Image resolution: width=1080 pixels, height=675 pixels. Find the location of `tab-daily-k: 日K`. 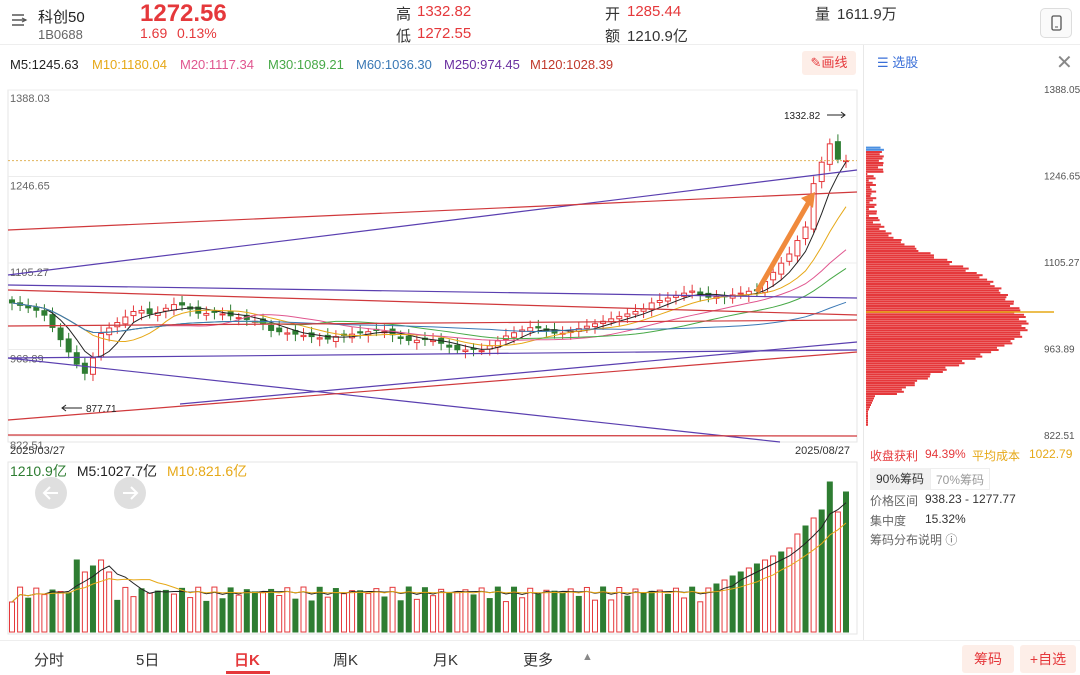

tab-daily-k: 日K is located at coordinates (247, 660).